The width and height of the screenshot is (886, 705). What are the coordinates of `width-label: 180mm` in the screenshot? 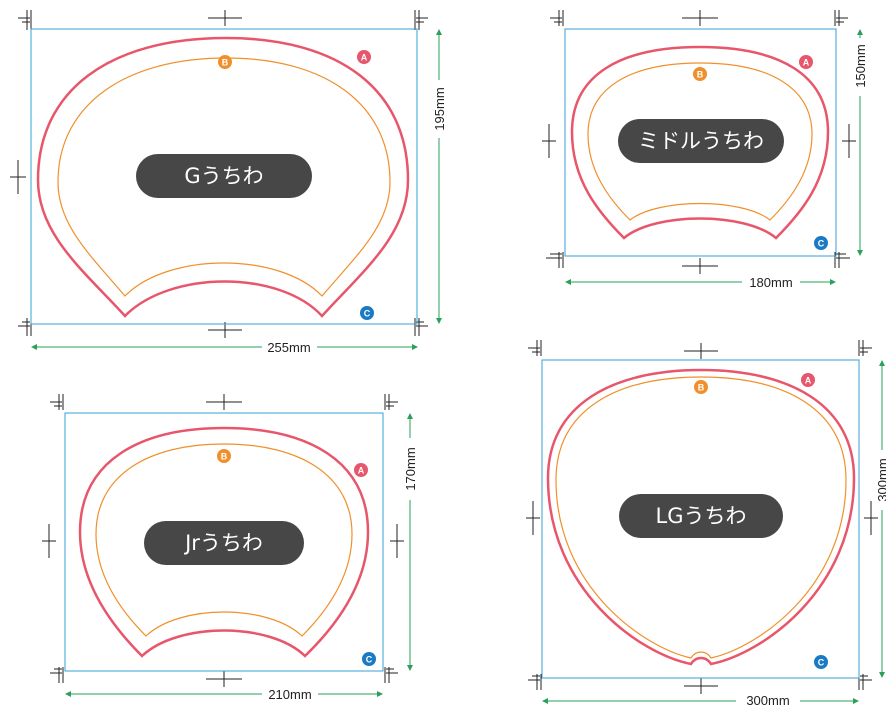 It's located at (770, 282).